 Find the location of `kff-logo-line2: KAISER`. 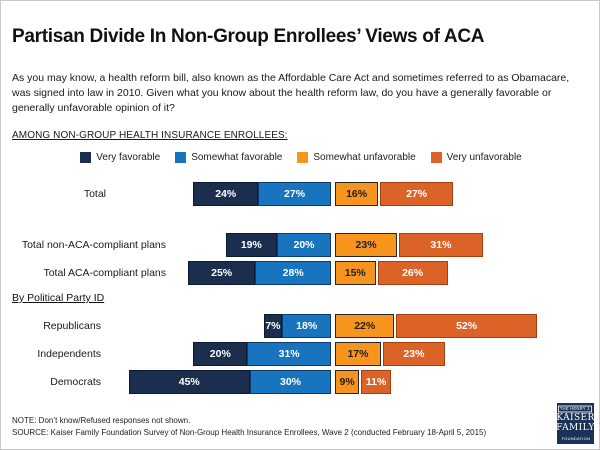

kff-logo-line2: KAISER is located at coordinates (575, 418).